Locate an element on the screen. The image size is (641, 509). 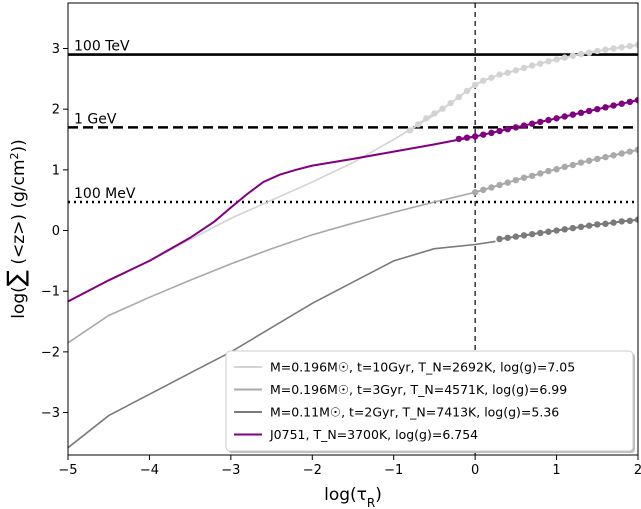
x-axis-title: log(τR) is located at coordinates (353, 497).